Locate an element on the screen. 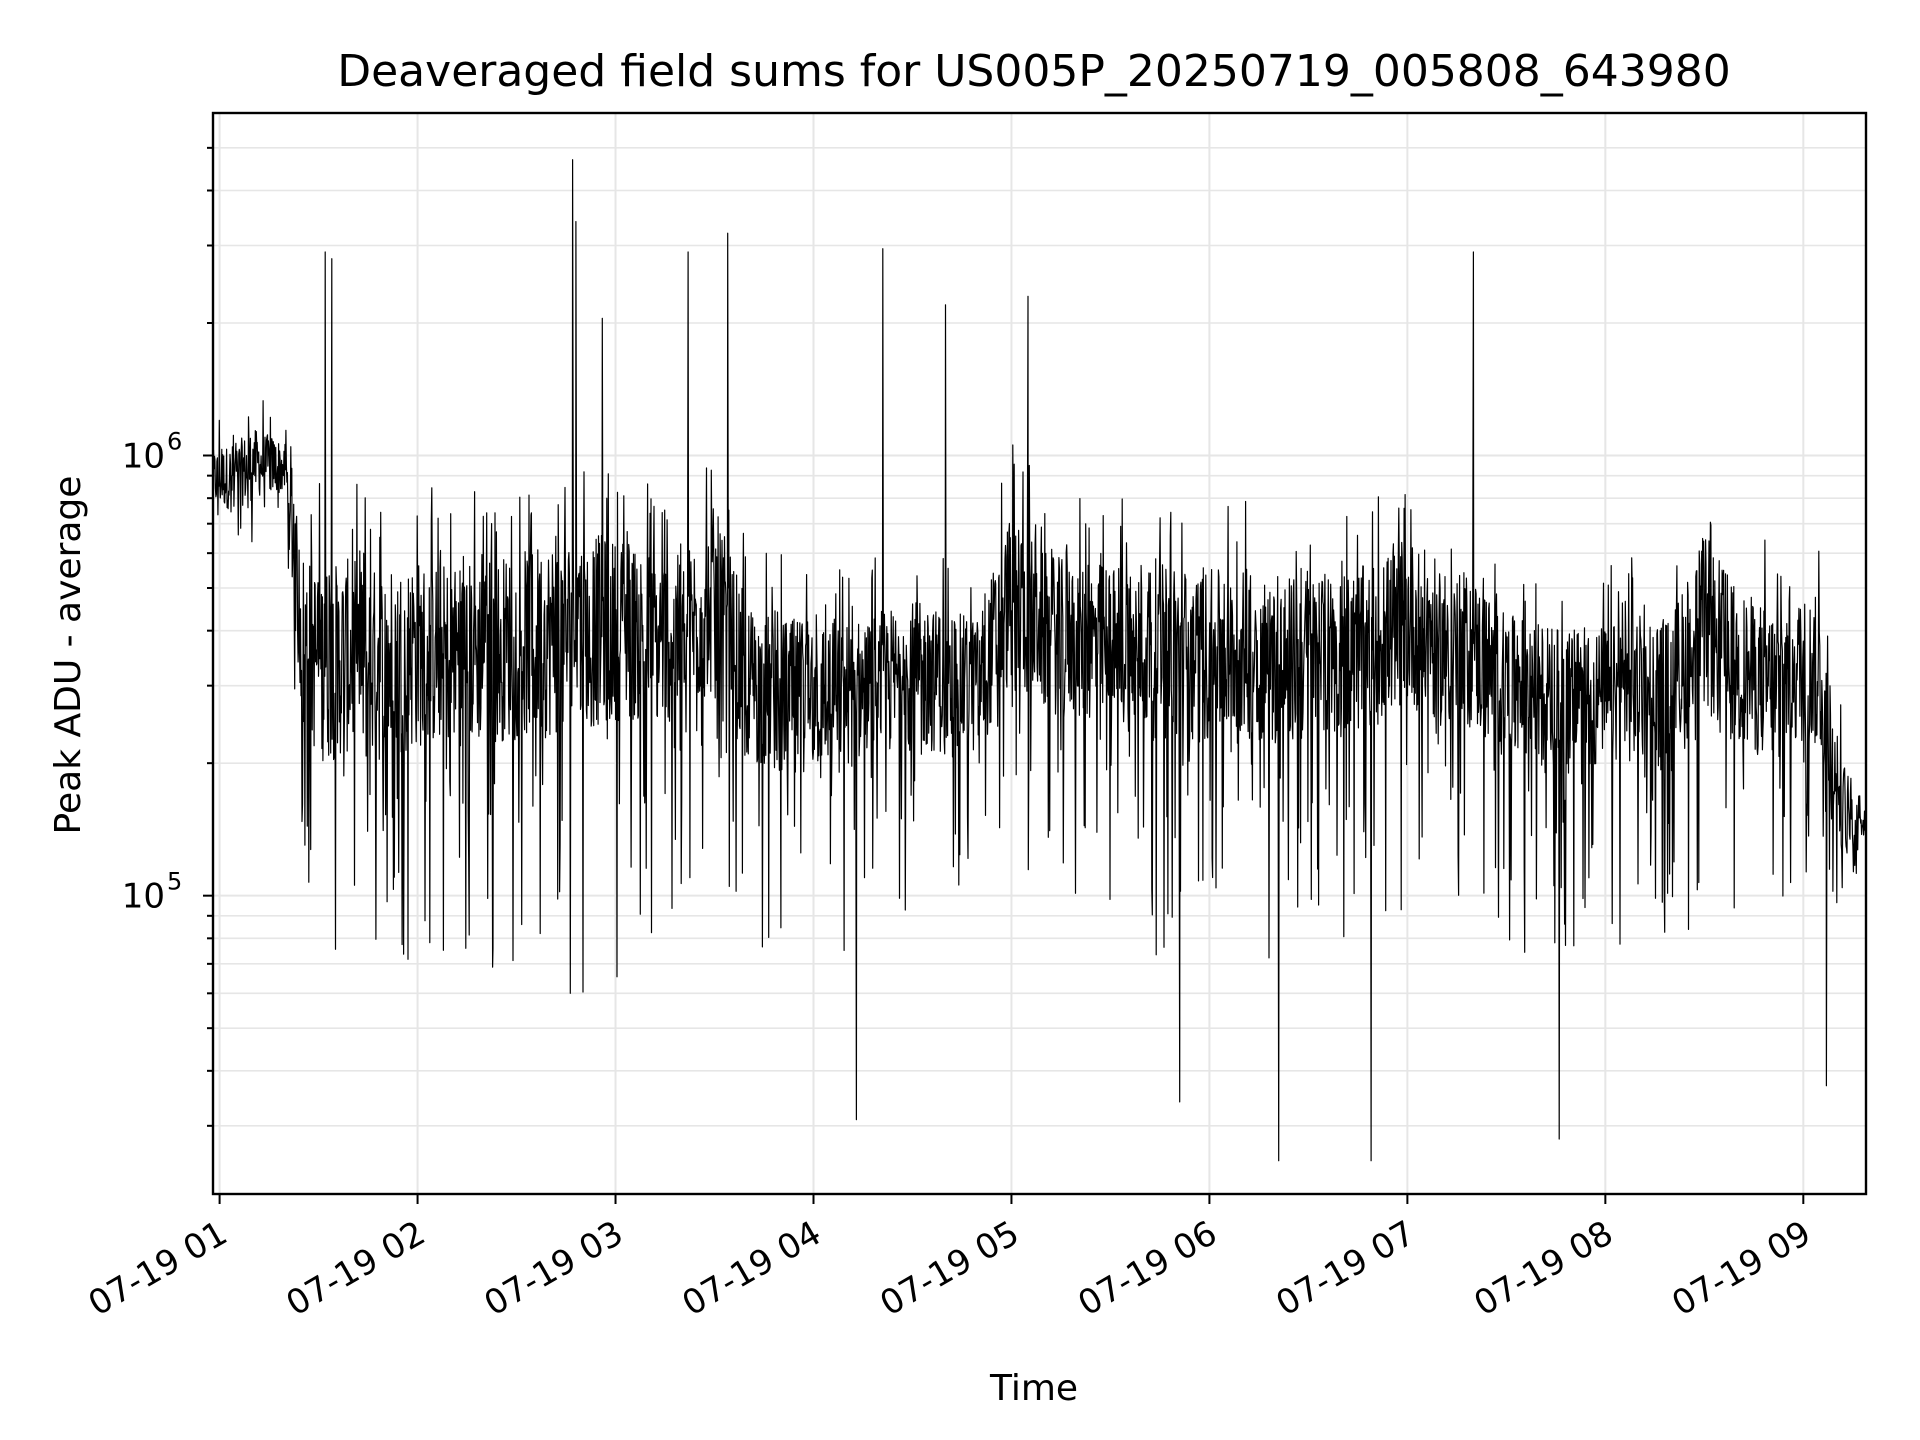 The image size is (1920, 1440). y-axis-label: Peak ADU - average is located at coordinates (68, 655).